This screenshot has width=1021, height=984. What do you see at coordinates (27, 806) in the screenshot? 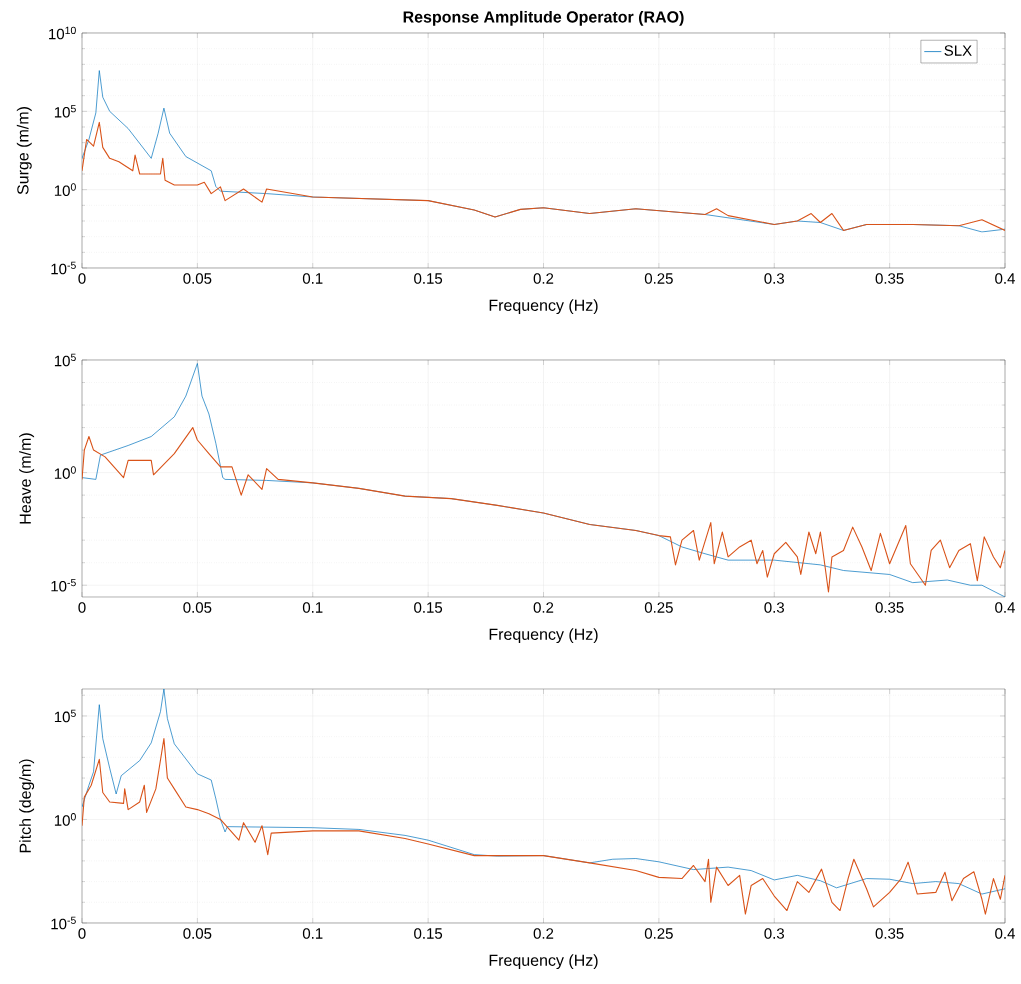
I see `y-axis-title: Pitch (deg/m)` at bounding box center [27, 806].